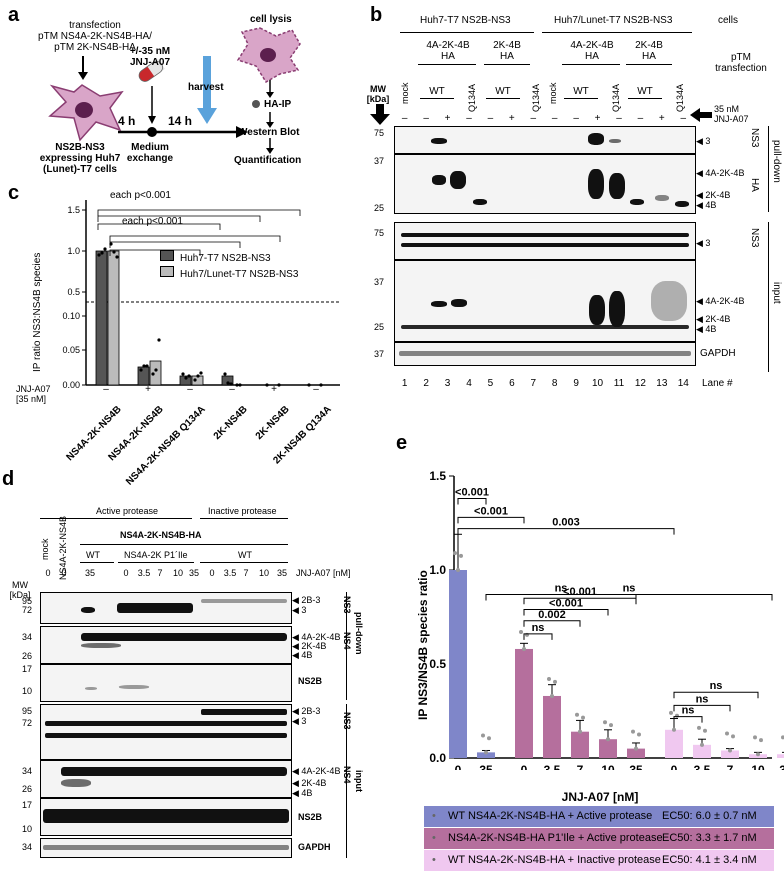  What do you see at coordinates (469, 118) in the screenshot?
I see `b-sign-4: –` at bounding box center [469, 118].